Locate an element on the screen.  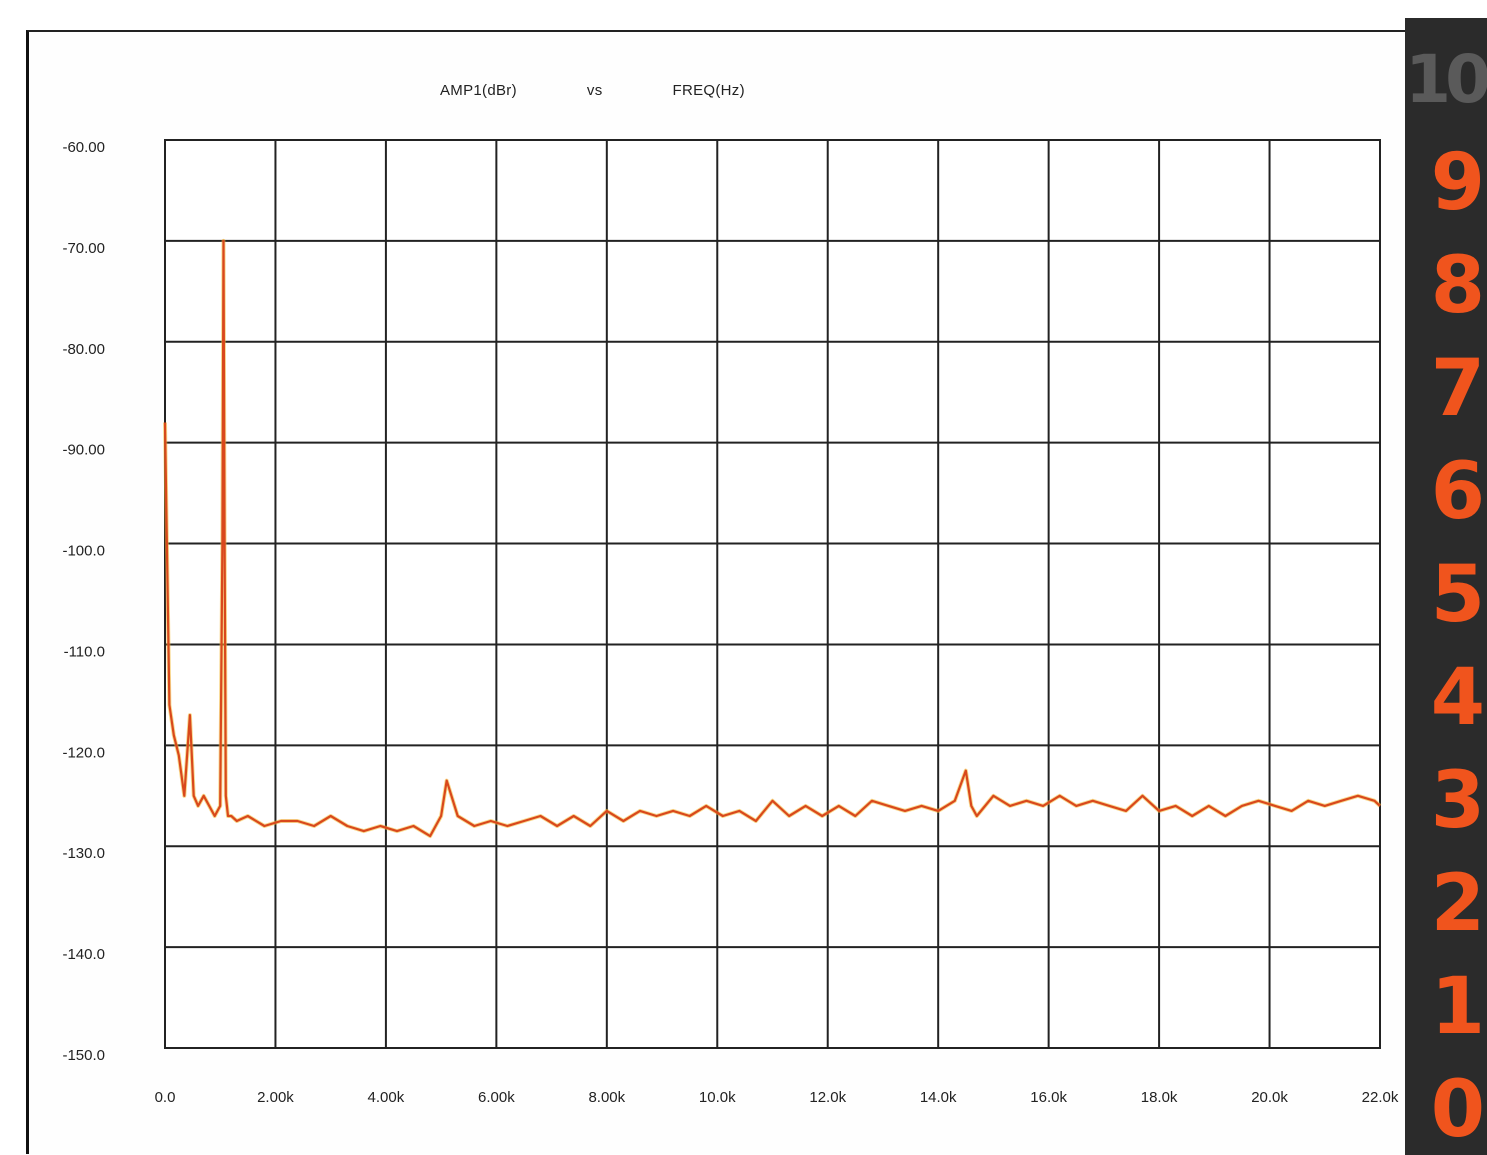
ruler-number: 8 is located at coordinates (1457, 286).